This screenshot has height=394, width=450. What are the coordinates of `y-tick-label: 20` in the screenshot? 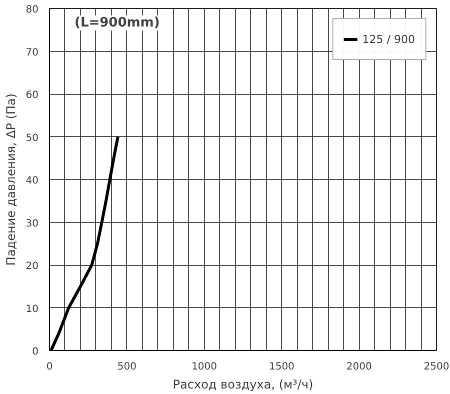 It's located at (32, 266).